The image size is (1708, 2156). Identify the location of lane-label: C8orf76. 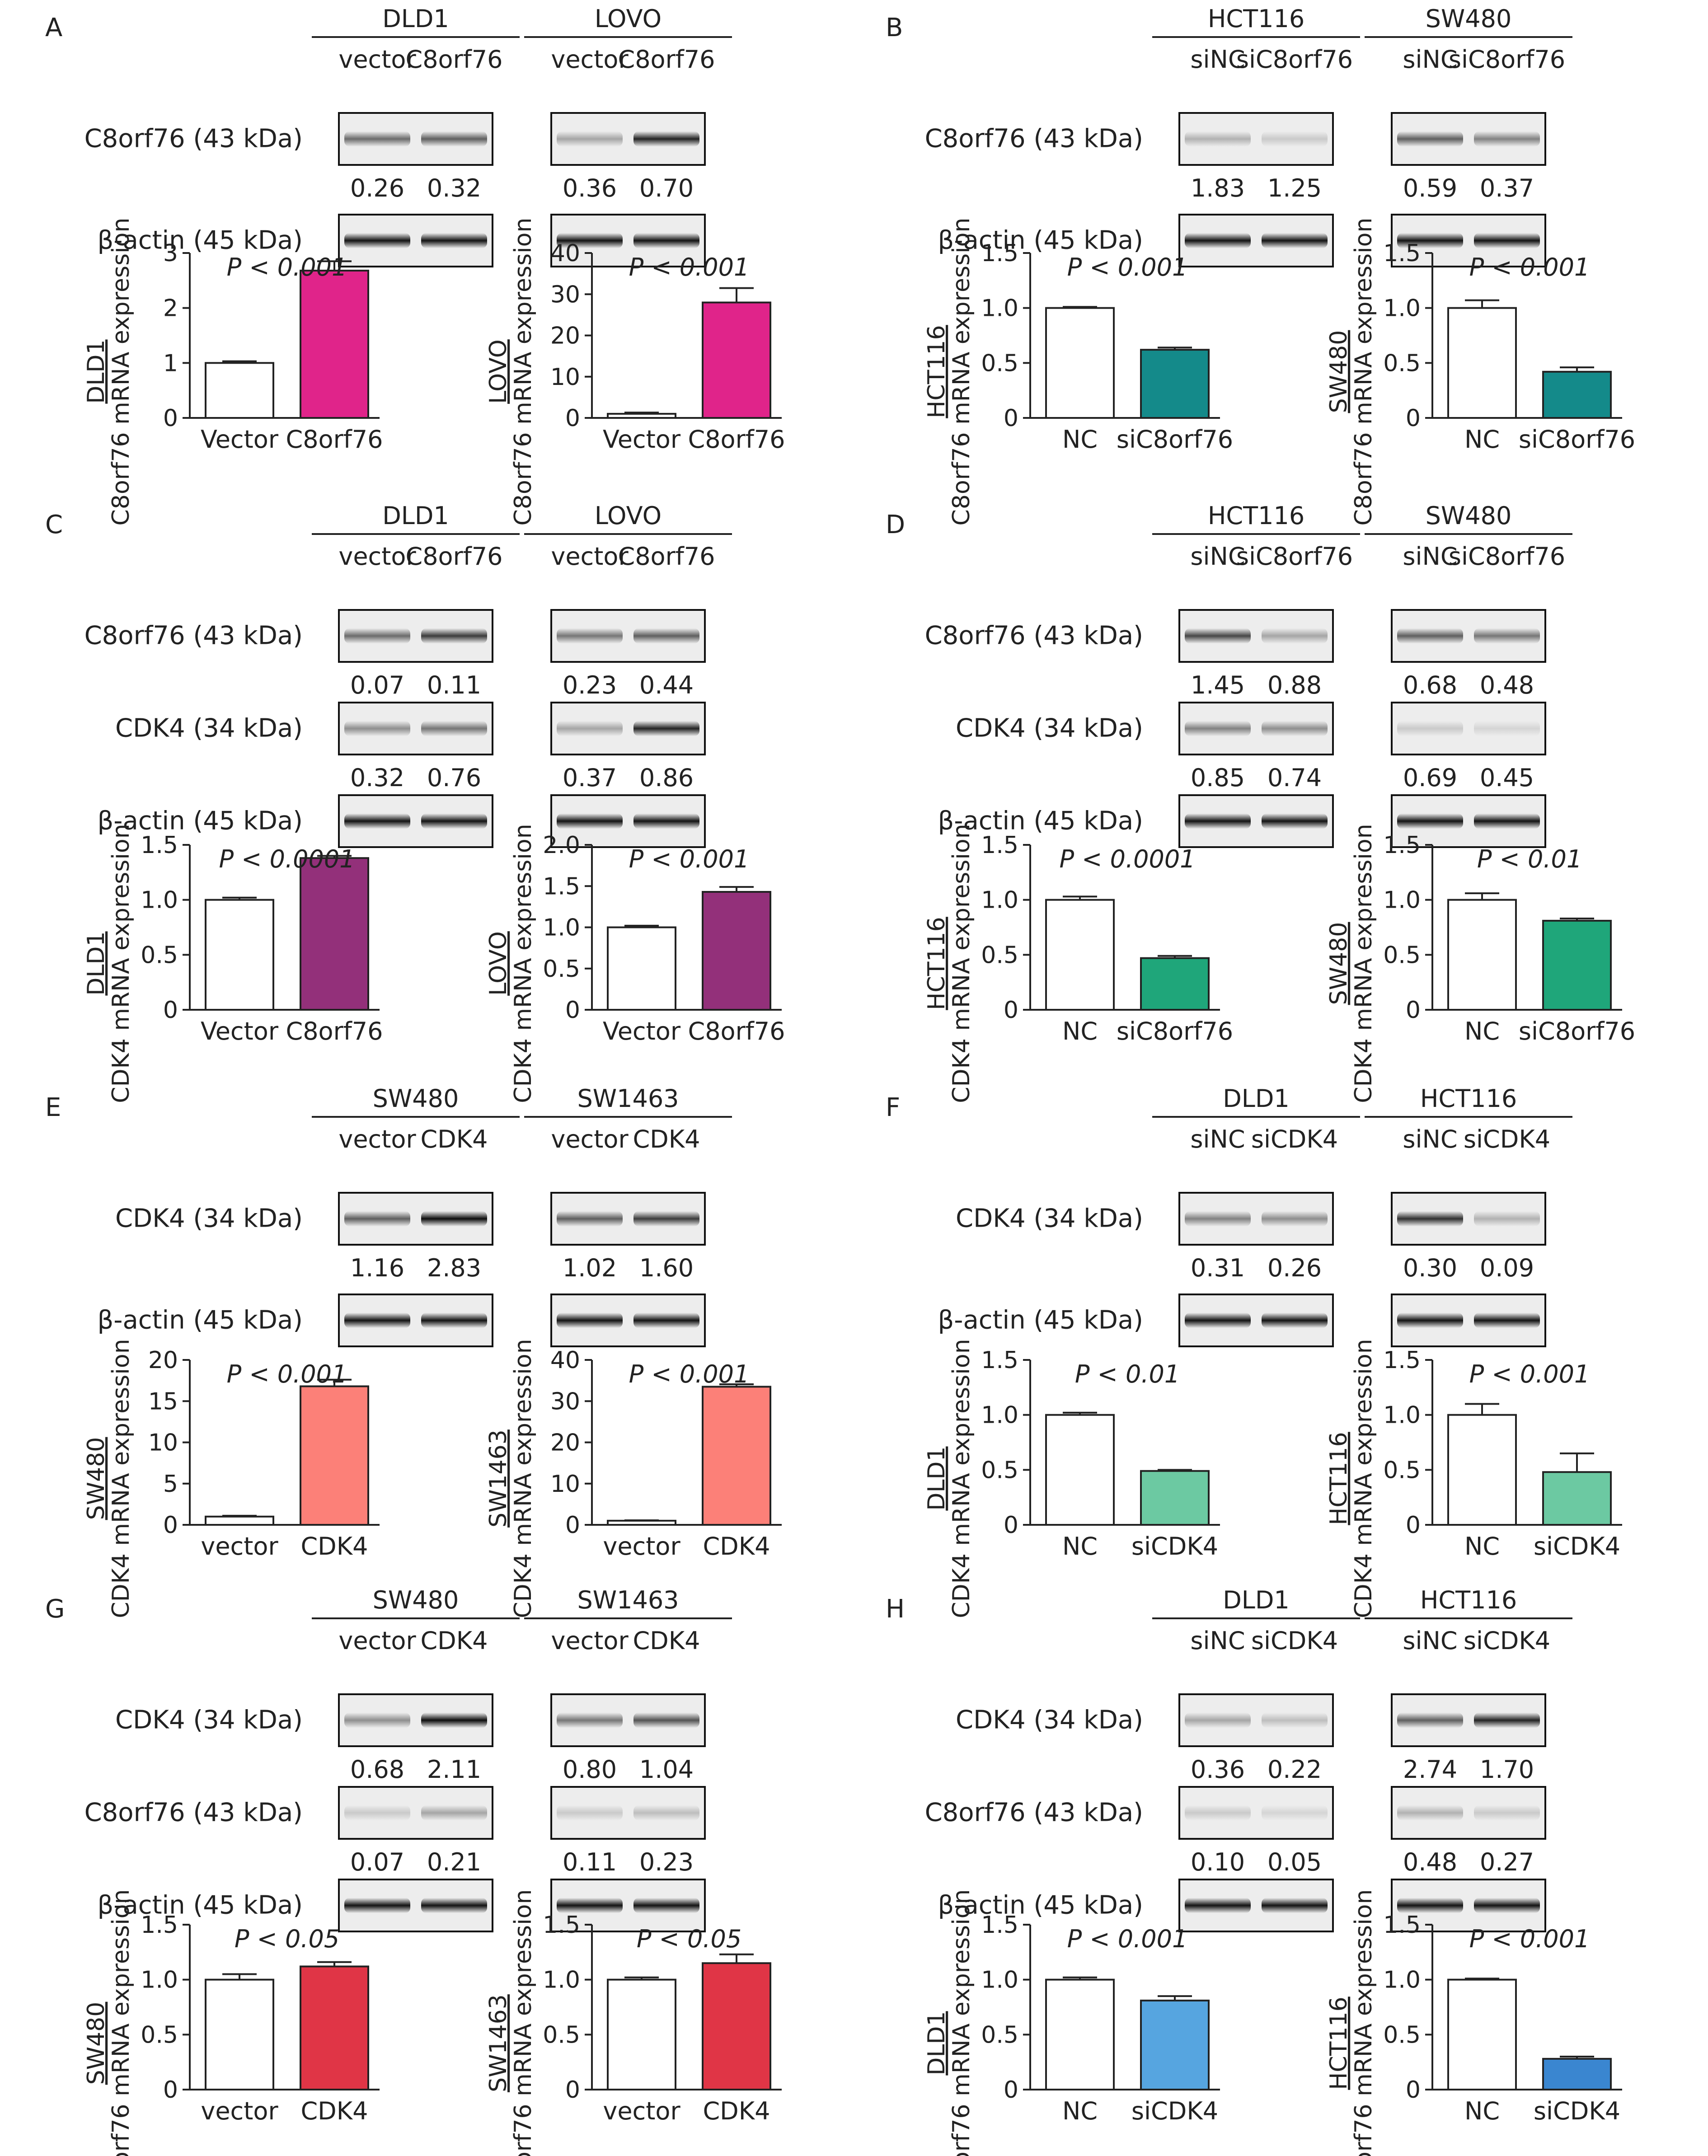
(666, 59).